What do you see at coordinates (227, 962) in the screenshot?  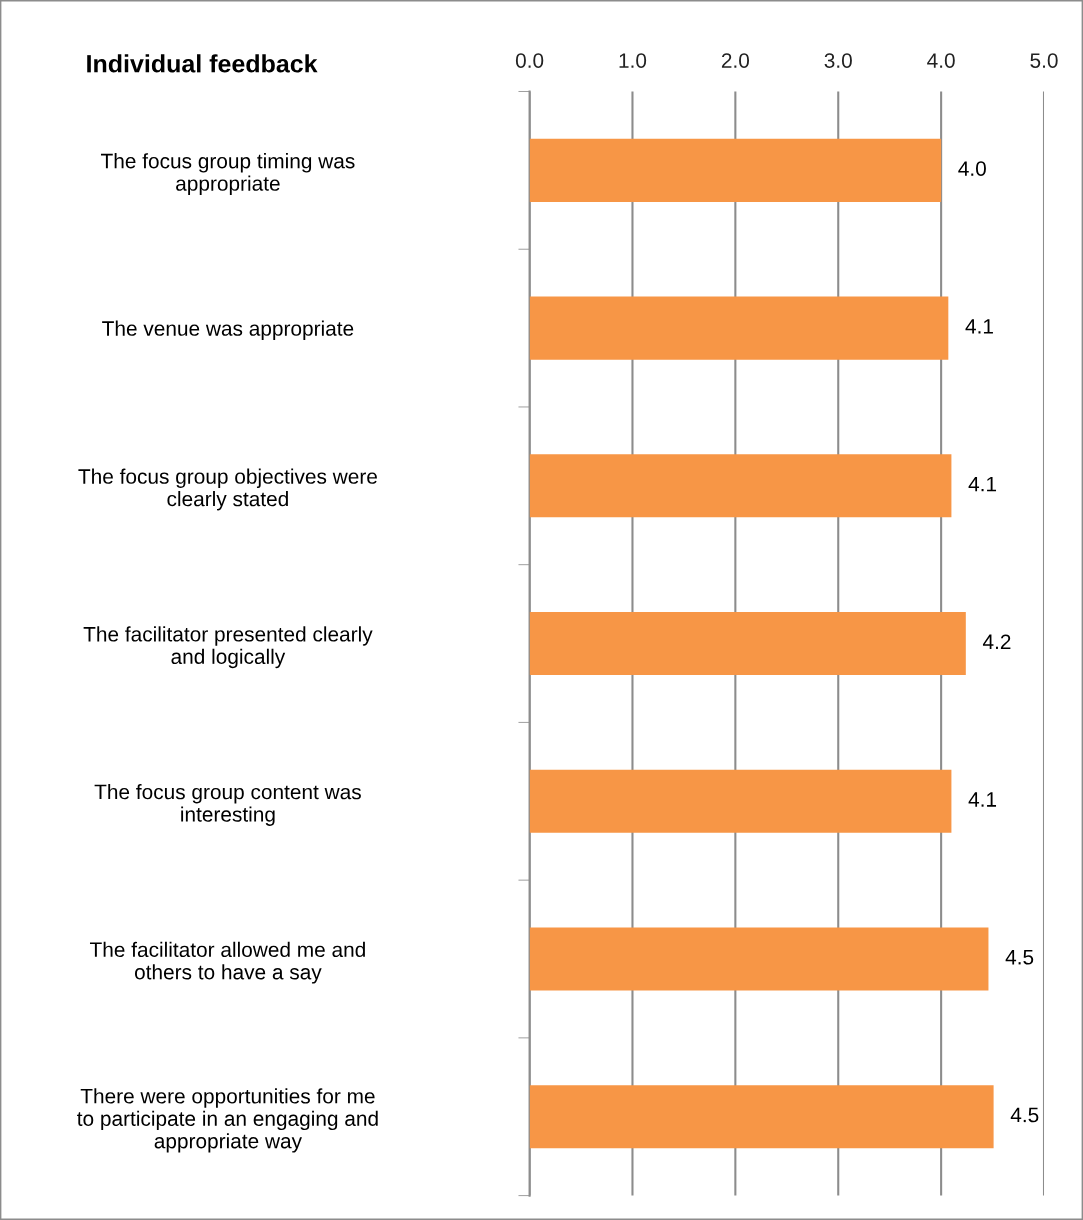 I see `y-tick-label: The facilitator allowed me and others to have a say` at bounding box center [227, 962].